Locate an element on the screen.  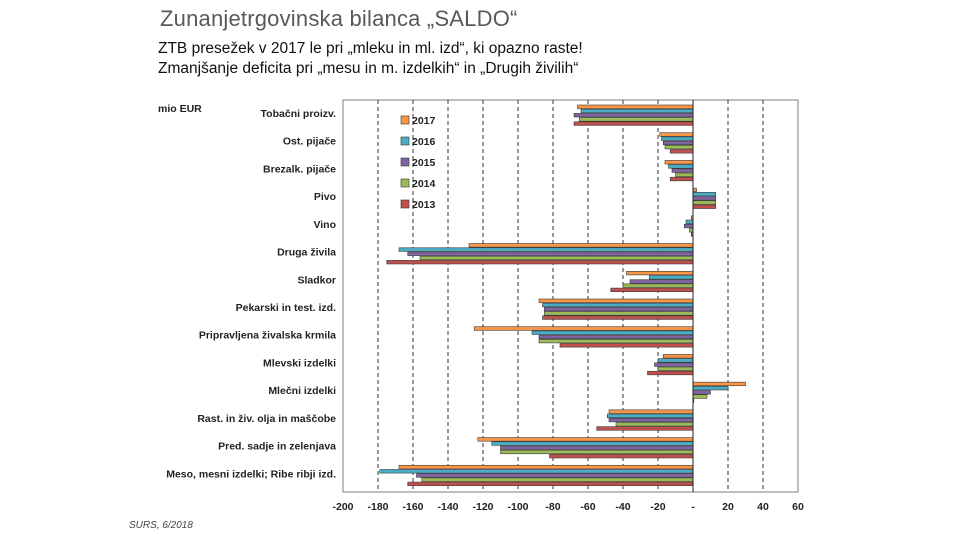
legend-label-2015: 2015 is located at coordinates (424, 163).